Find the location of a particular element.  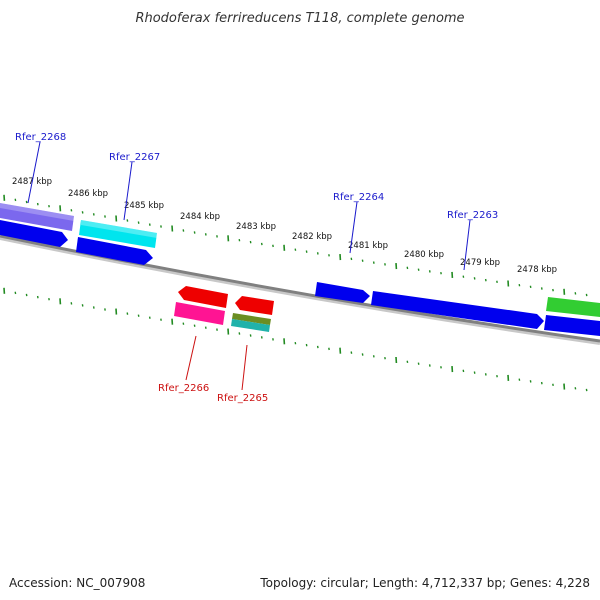

tick-label-2480: 2480 kbp is located at coordinates (424, 255).